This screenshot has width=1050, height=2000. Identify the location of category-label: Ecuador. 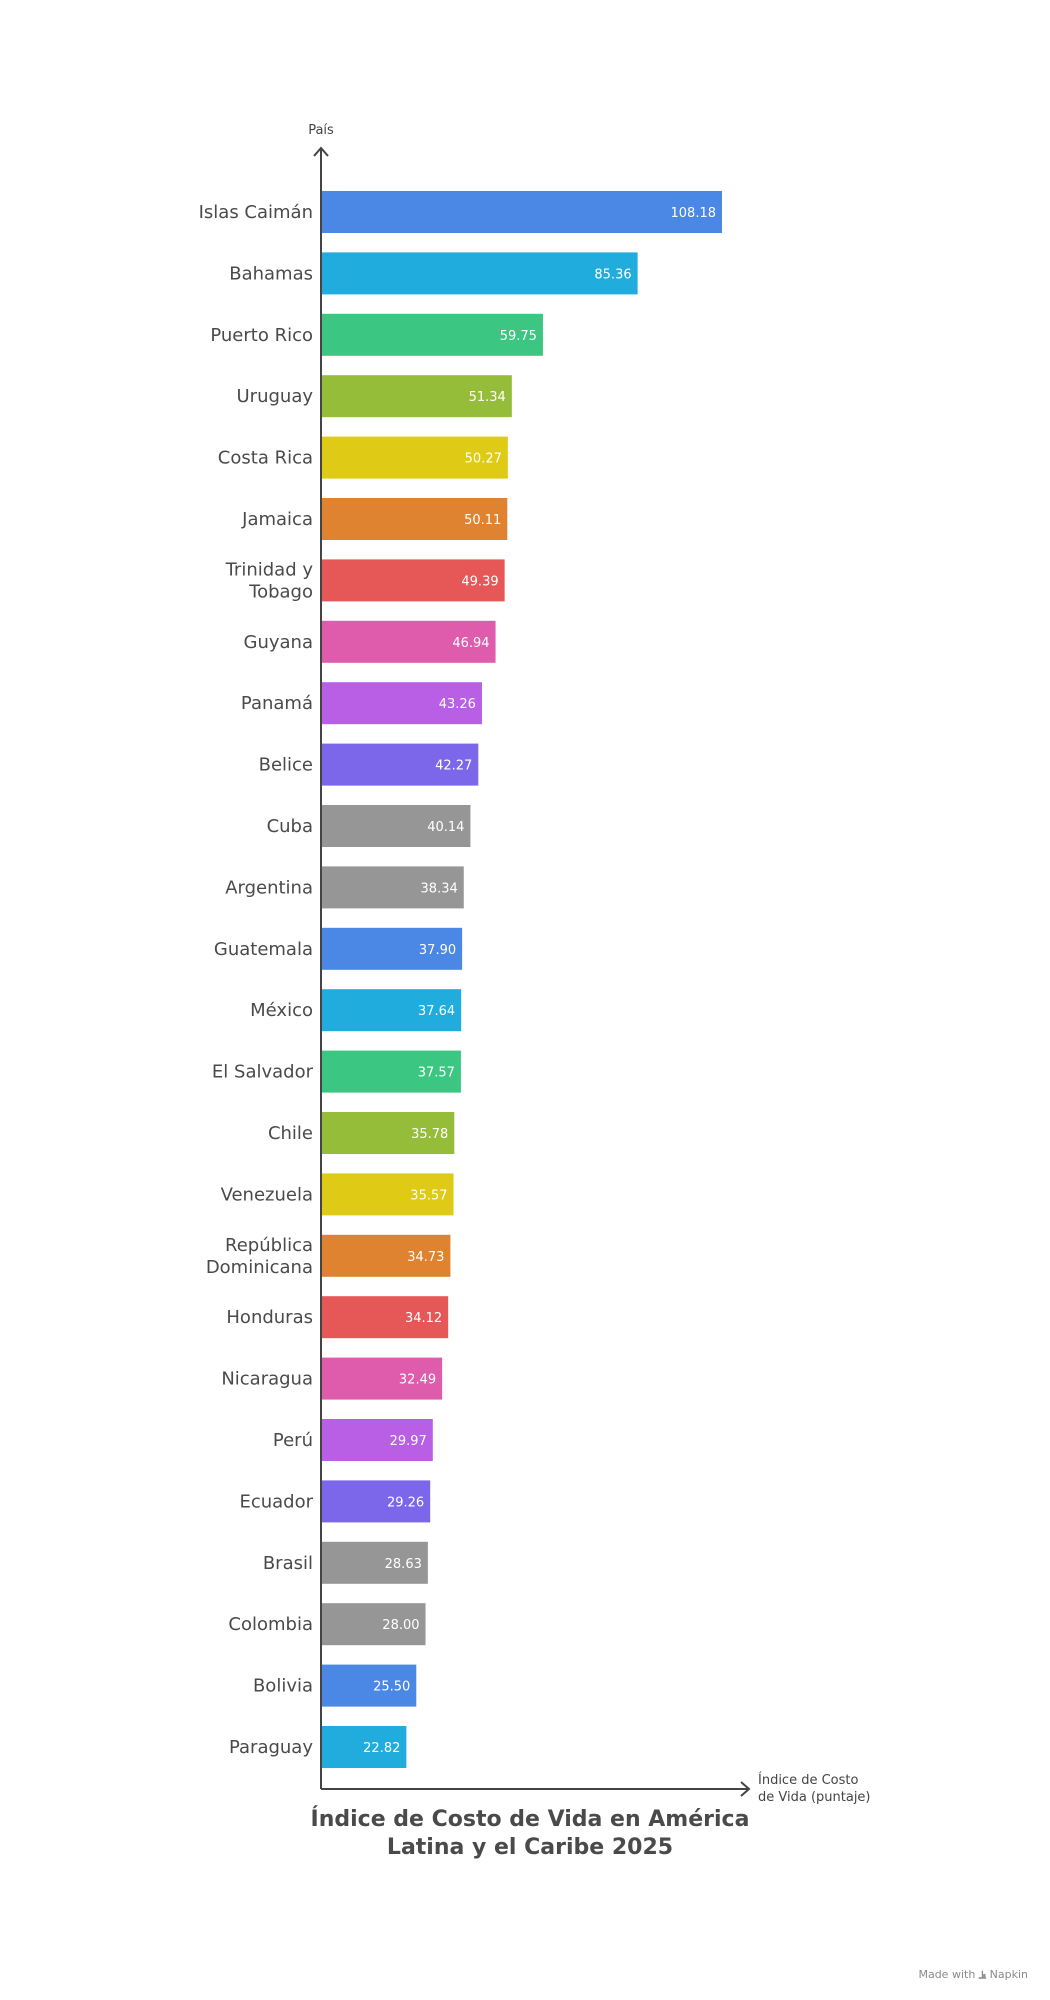
(276, 1501).